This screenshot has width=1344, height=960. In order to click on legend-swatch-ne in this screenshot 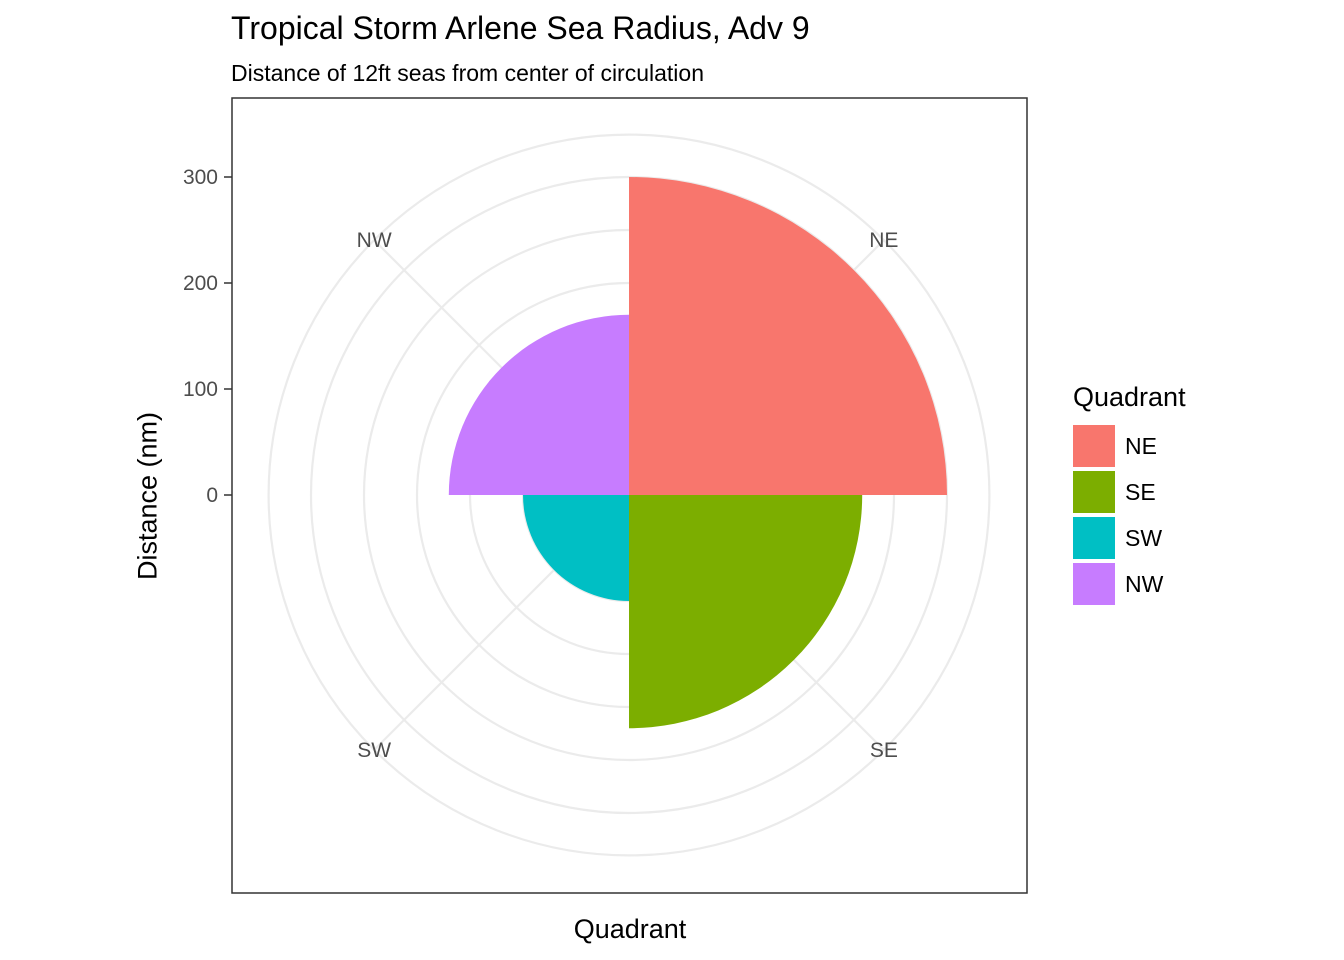, I will do `click(1094, 446)`.